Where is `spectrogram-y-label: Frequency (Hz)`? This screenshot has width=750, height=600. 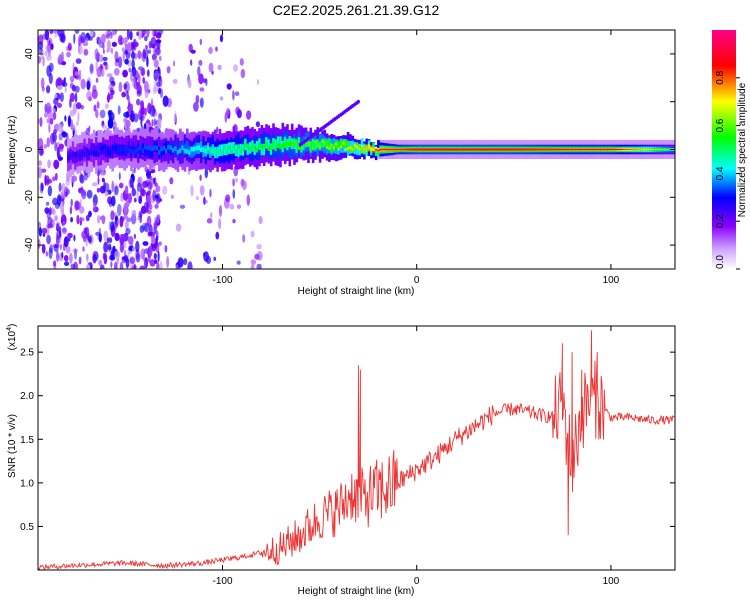 spectrogram-y-label: Frequency (Hz) is located at coordinates (12, 150).